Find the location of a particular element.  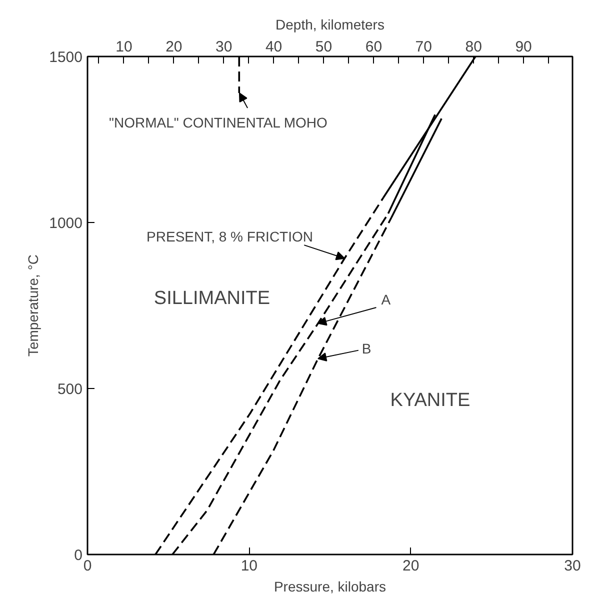

x2-tick-label: 10 is located at coordinates (124, 47).